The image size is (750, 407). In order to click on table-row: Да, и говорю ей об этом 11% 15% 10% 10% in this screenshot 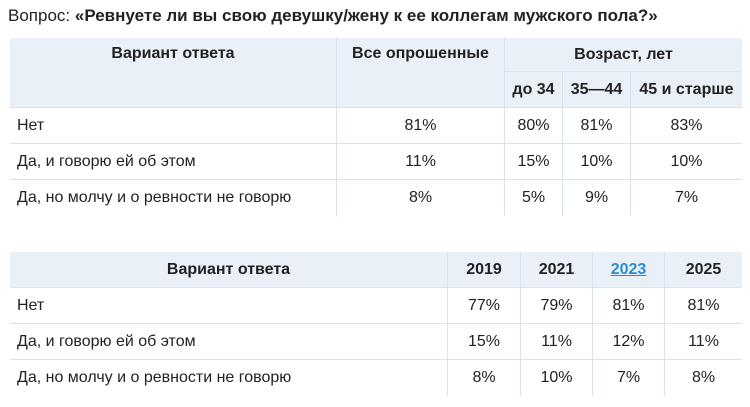, I will do `click(376, 162)`.